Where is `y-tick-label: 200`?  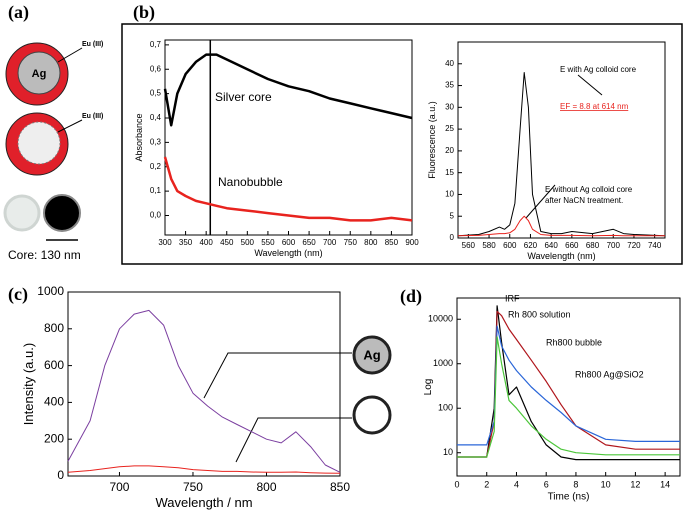
y-tick-label: 200 is located at coordinates (54, 438).